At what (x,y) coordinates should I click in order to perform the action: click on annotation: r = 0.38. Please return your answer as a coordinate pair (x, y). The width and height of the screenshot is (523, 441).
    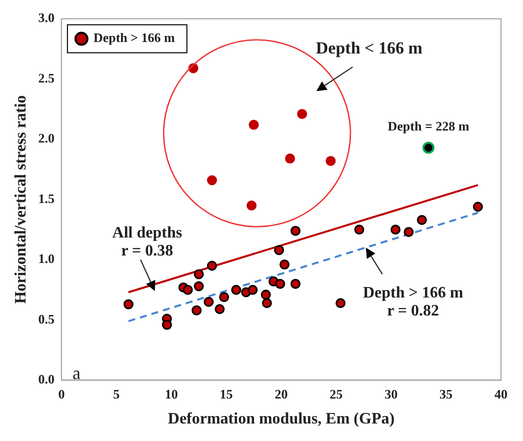
    Looking at the image, I should click on (147, 251).